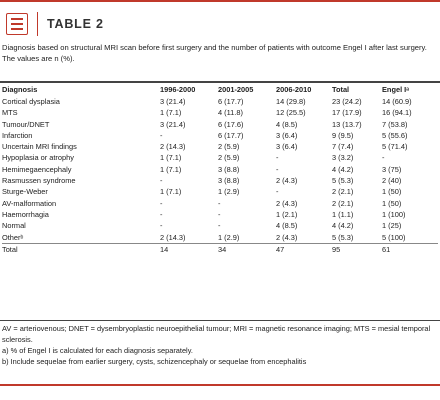  What do you see at coordinates (410, 249) in the screenshot?
I see `total-cell: 61` at bounding box center [410, 249].